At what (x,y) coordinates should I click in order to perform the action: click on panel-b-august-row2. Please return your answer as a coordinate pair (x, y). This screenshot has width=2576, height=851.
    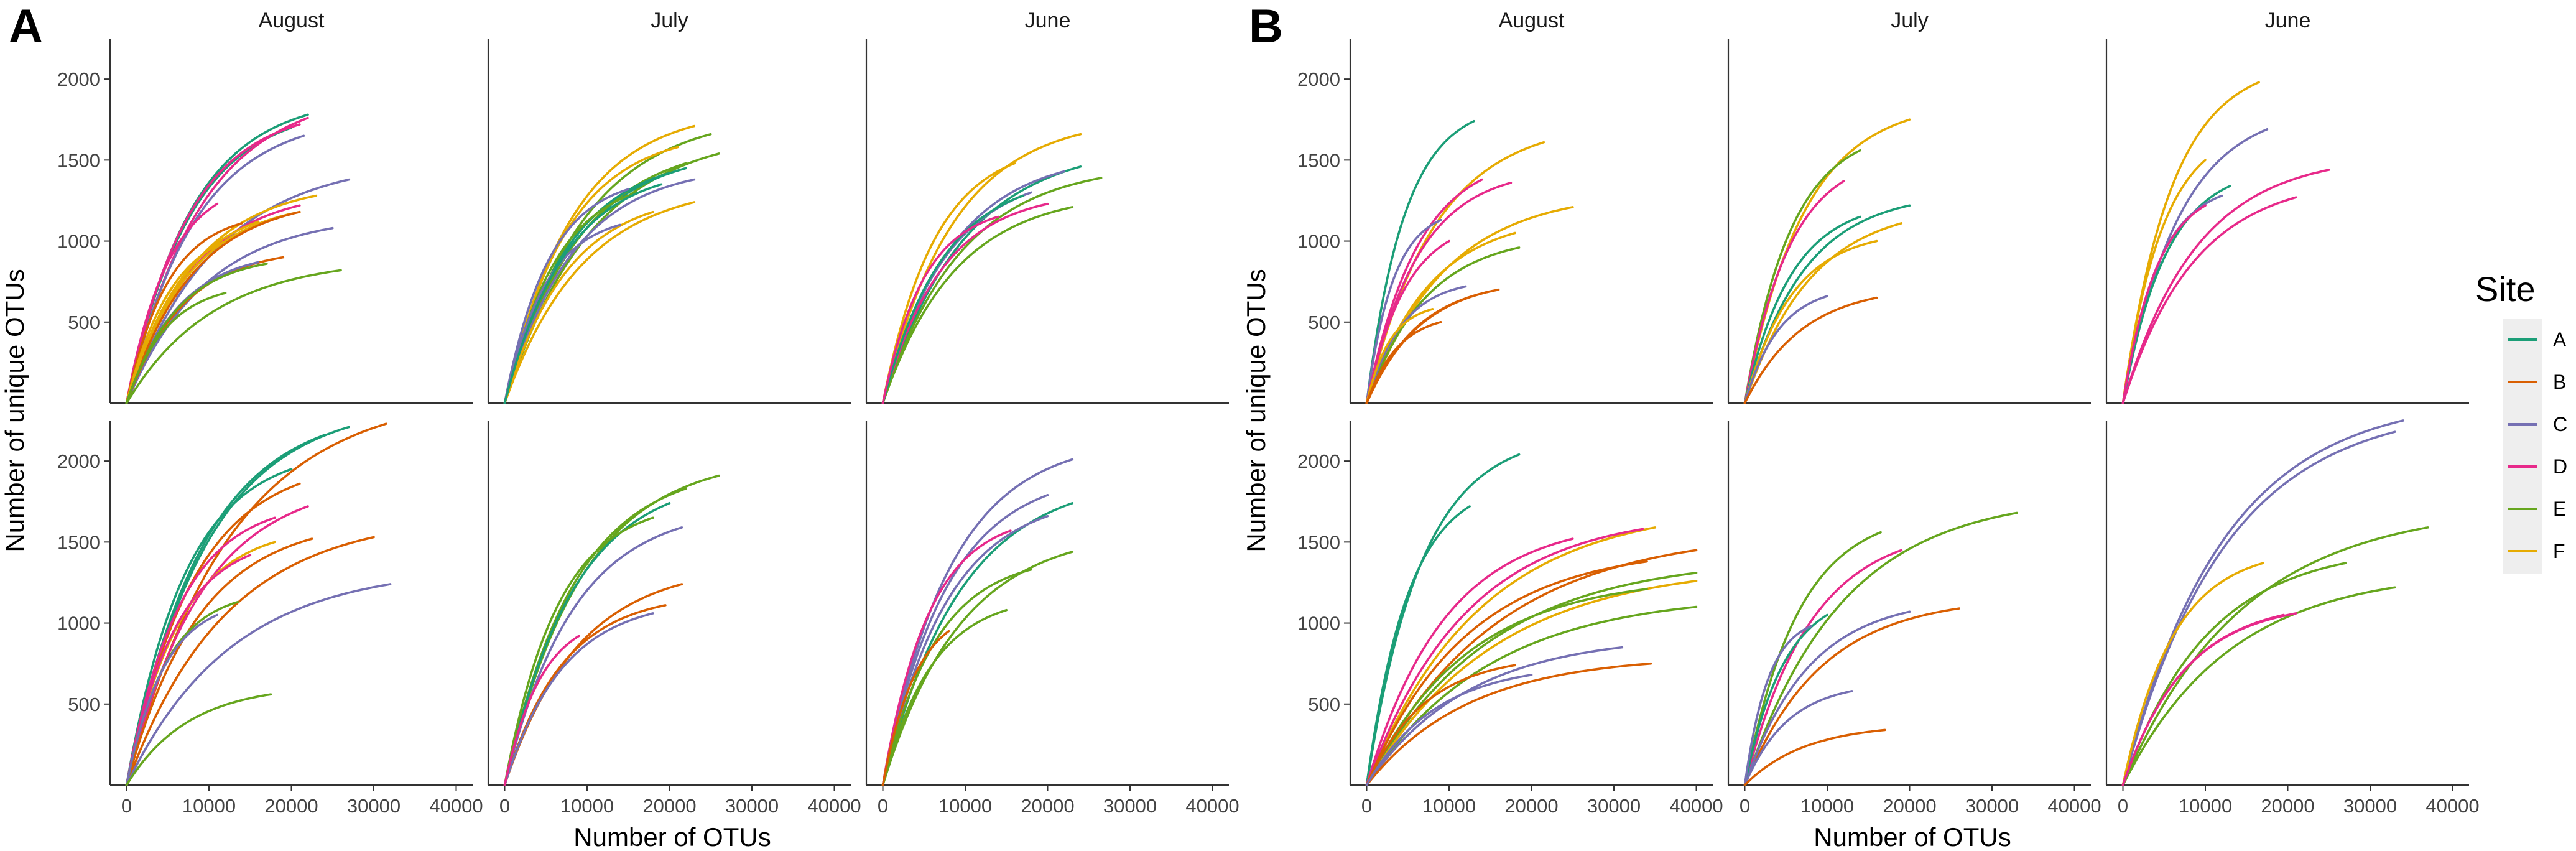
    Looking at the image, I should click on (1531, 619).